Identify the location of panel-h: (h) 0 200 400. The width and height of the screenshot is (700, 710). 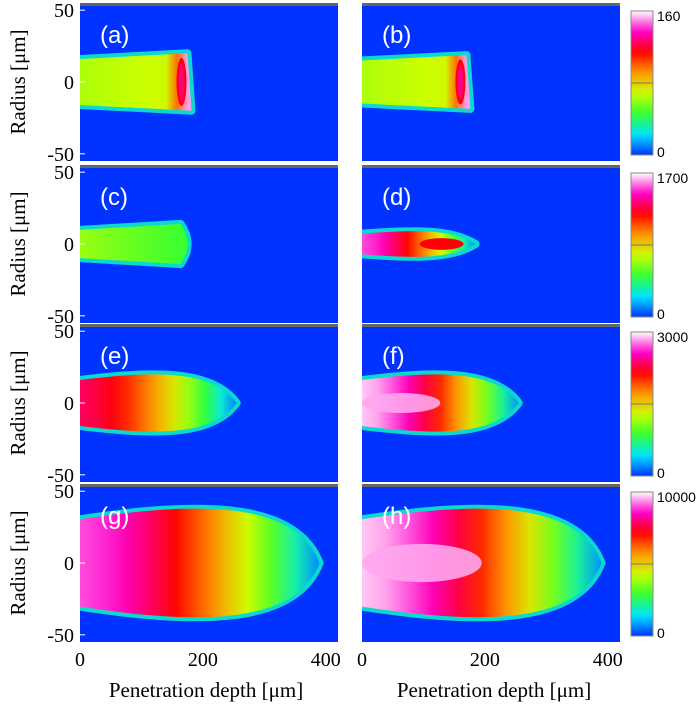
(490, 577).